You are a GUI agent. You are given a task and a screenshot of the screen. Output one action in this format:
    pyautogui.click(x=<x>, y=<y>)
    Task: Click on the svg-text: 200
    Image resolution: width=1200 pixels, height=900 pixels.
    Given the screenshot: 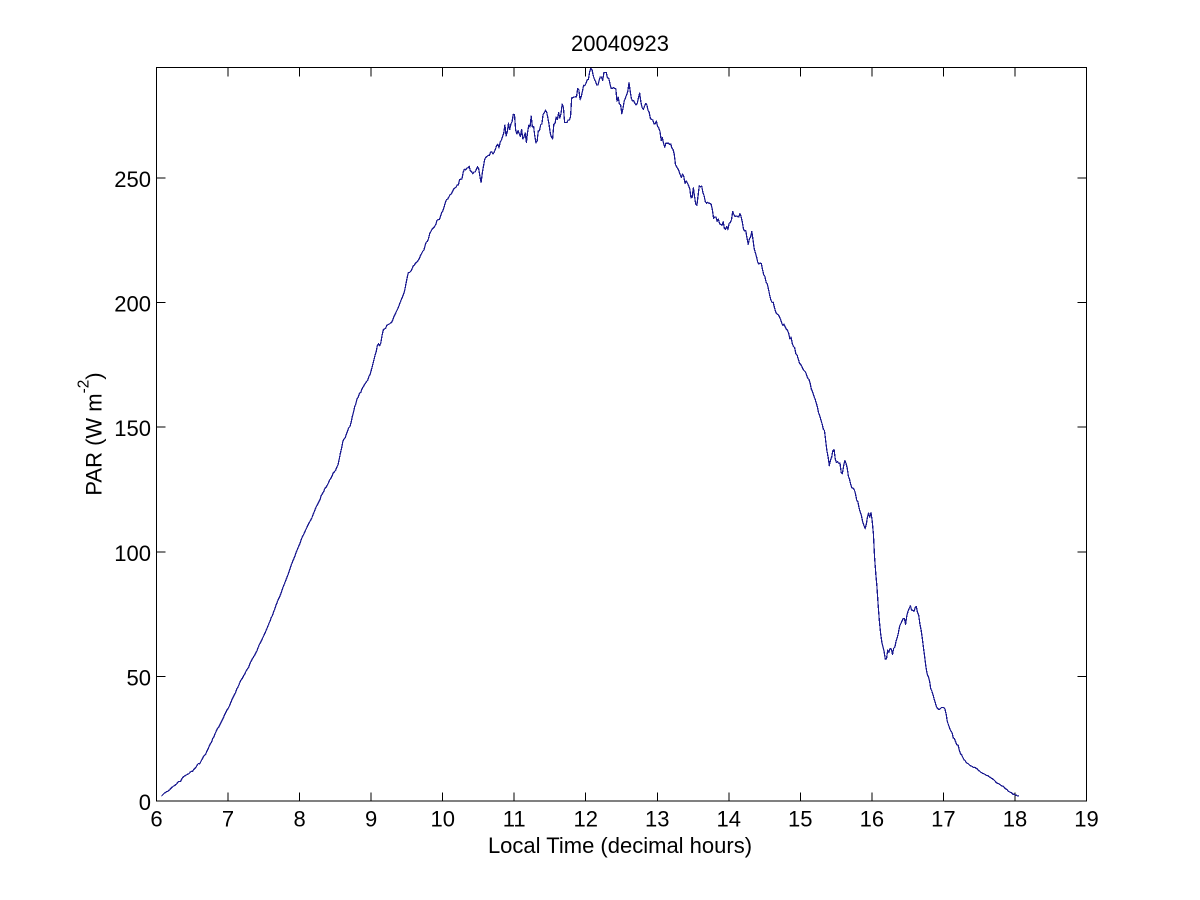 What is the action you would take?
    pyautogui.click(x=132, y=304)
    